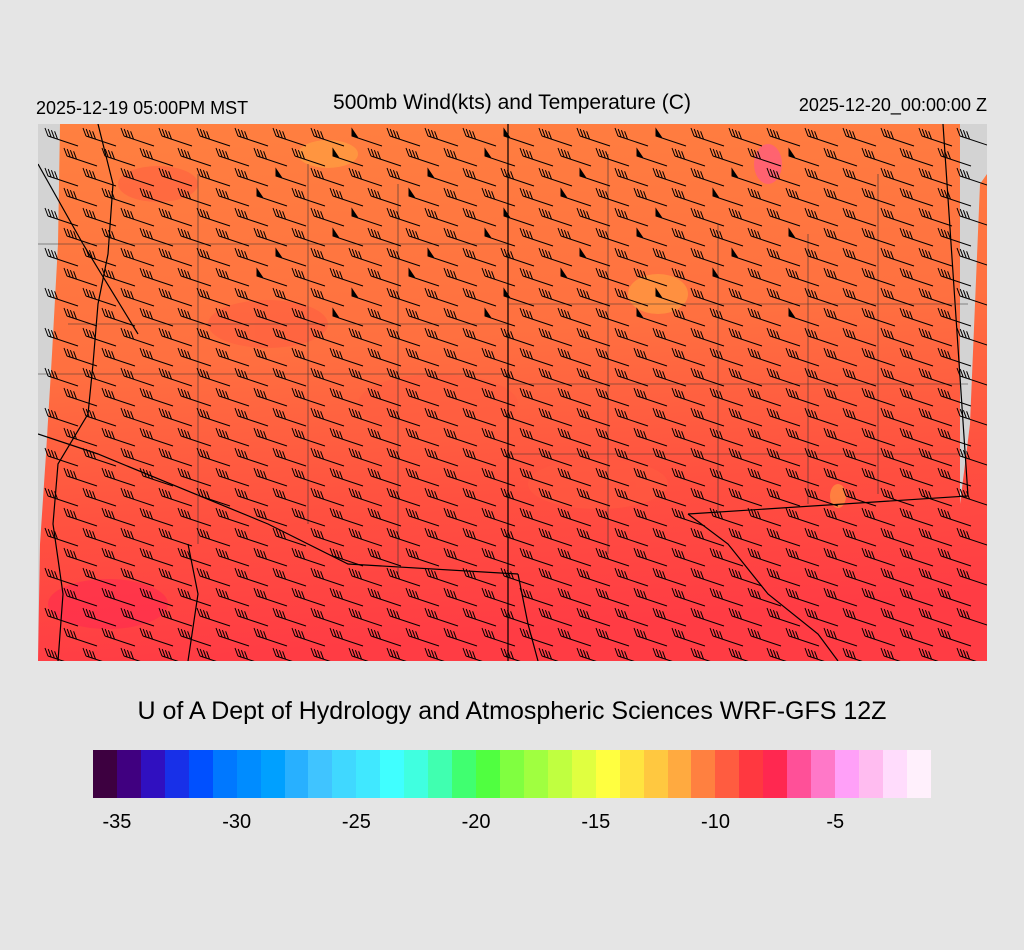 This screenshot has height=950, width=1024. What do you see at coordinates (835, 822) in the screenshot?
I see `colorbar-tick-label: -5` at bounding box center [835, 822].